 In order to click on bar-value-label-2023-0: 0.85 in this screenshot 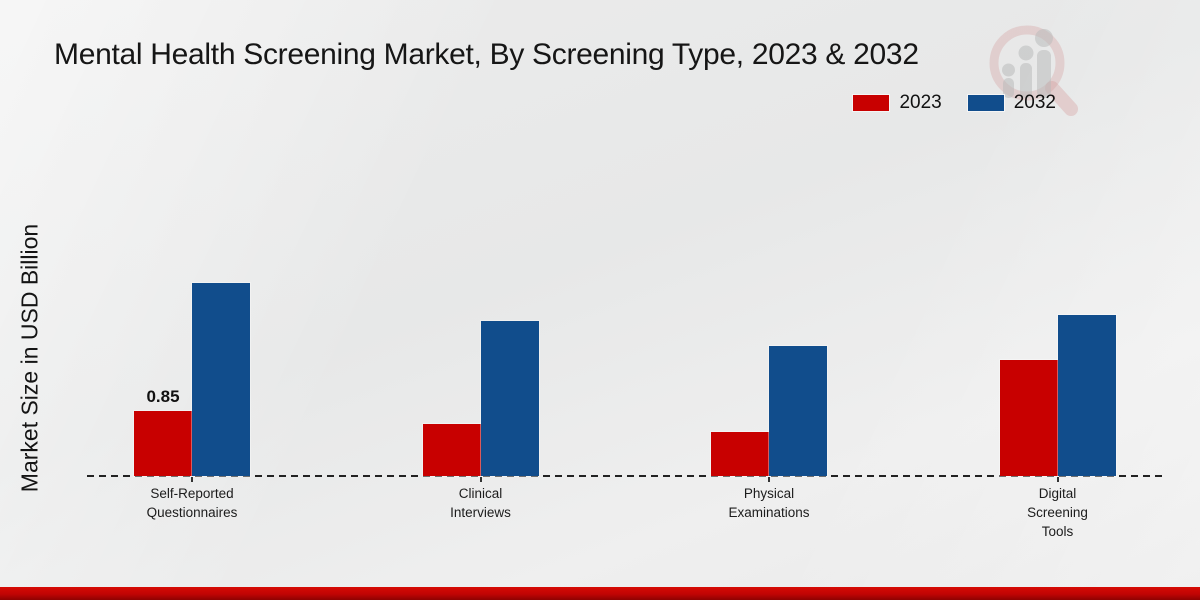, I will do `click(163, 396)`.